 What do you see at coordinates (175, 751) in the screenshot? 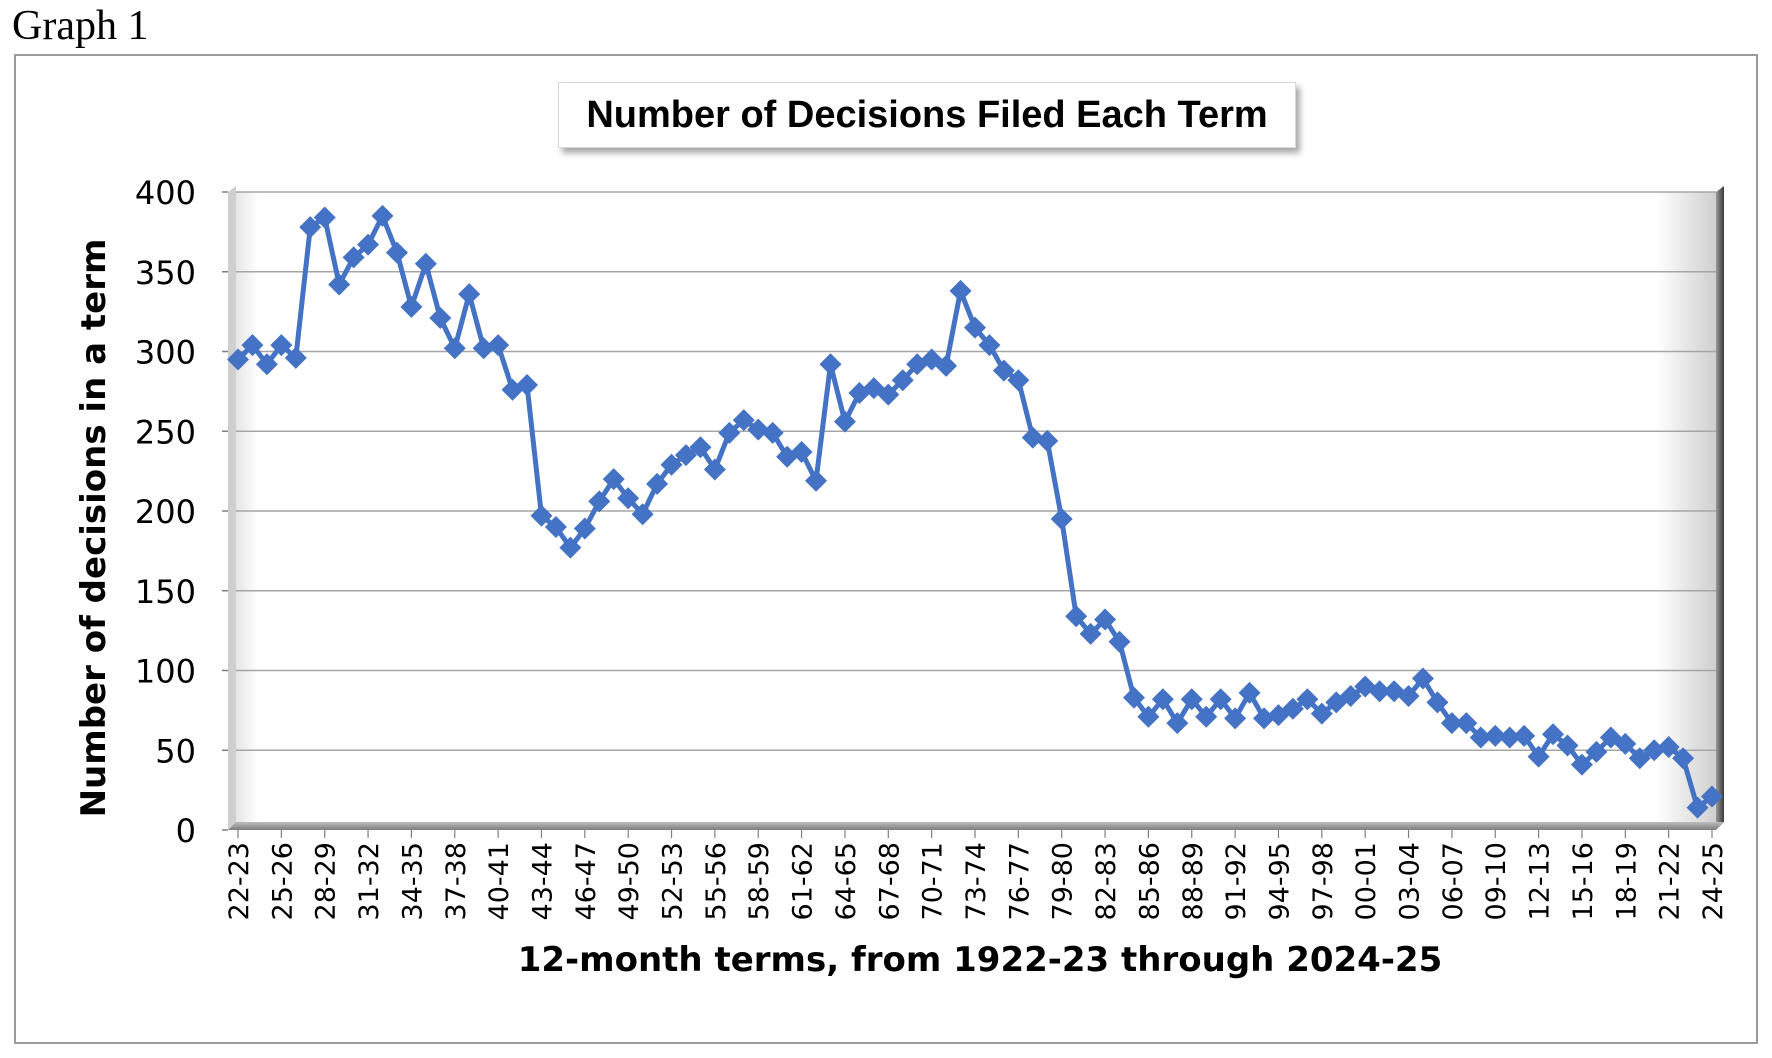
I see `y-tick-label: 50` at bounding box center [175, 751].